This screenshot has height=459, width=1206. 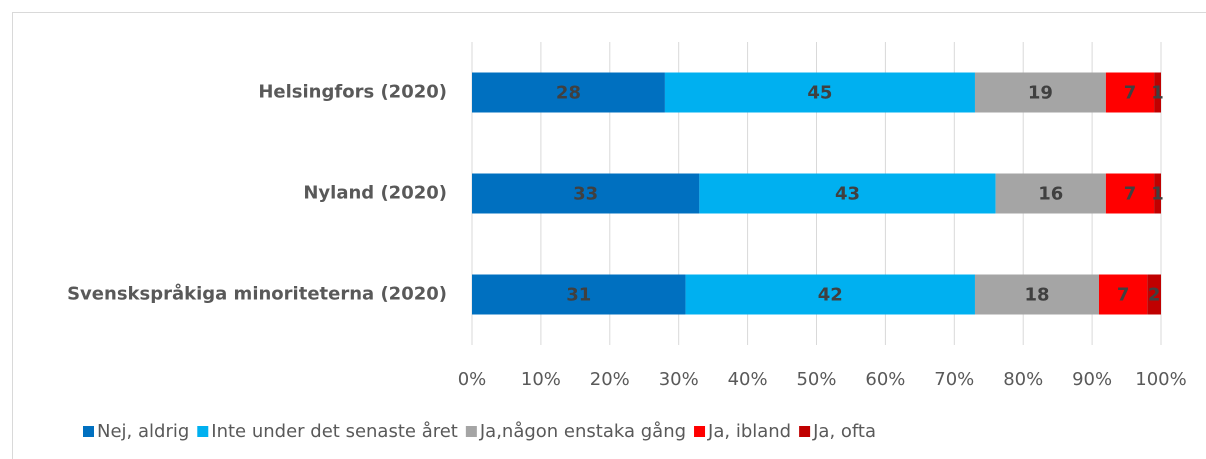 What do you see at coordinates (541, 379) in the screenshot?
I see `x-tick-label: 10%` at bounding box center [541, 379].